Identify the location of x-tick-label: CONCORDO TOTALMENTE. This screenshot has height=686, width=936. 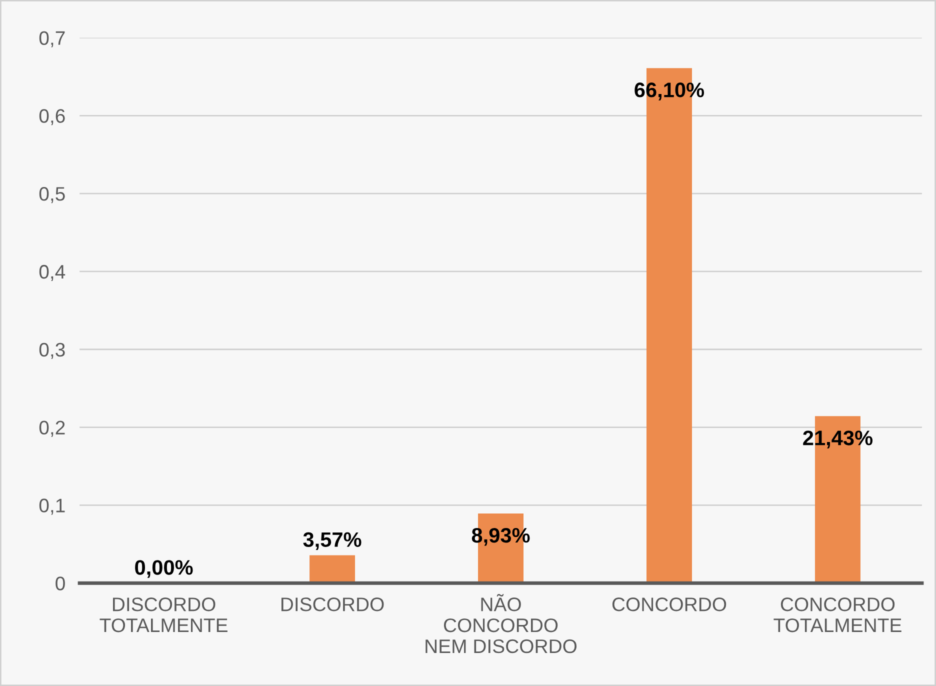
(838, 615).